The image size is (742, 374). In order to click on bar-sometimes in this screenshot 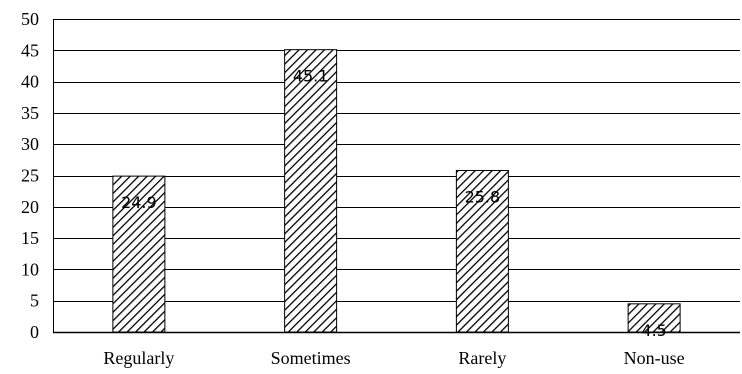, I will do `click(311, 191)`.